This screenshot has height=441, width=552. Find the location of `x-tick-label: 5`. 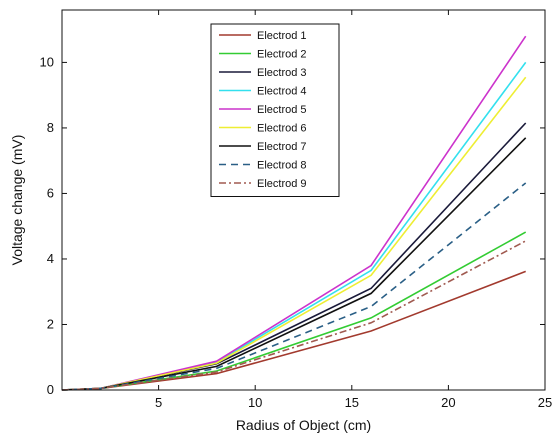

x-tick-label: 5 is located at coordinates (158, 402).